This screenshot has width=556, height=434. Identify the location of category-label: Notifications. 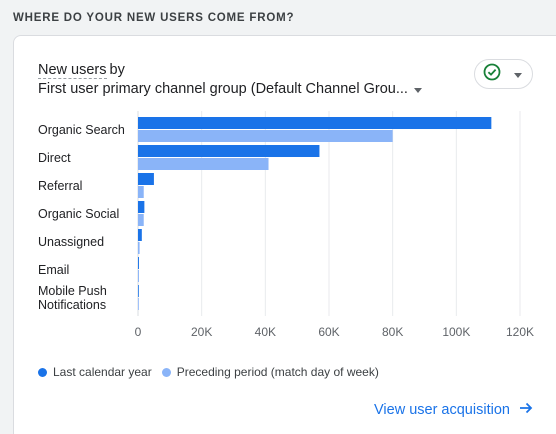
(72, 305).